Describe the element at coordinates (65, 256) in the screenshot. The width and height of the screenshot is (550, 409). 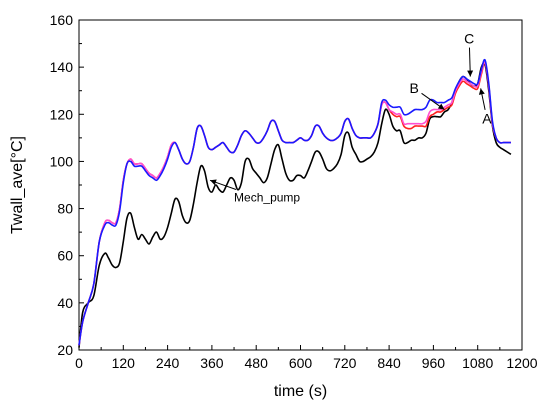
I see `y-tick-label: 60` at that location.